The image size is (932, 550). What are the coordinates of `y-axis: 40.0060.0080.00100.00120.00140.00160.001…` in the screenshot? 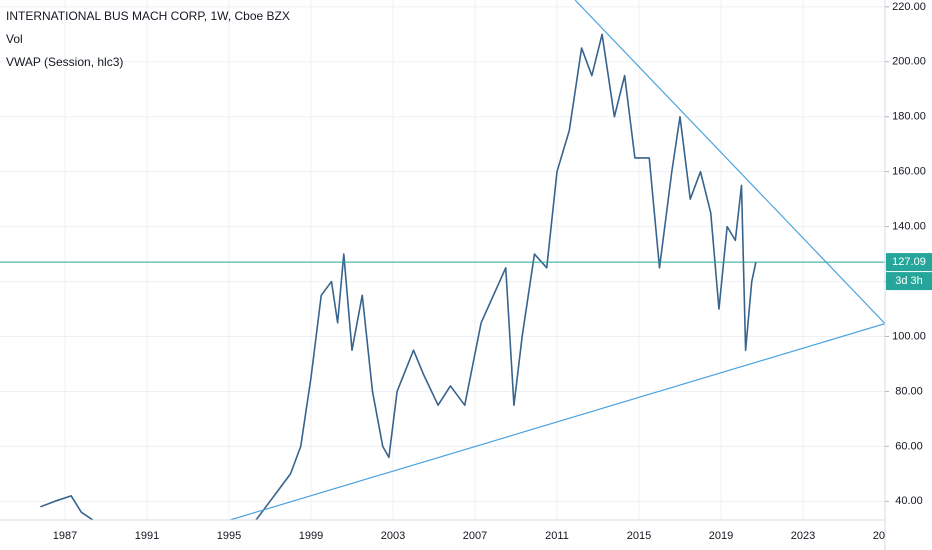 It's located at (908, 275).